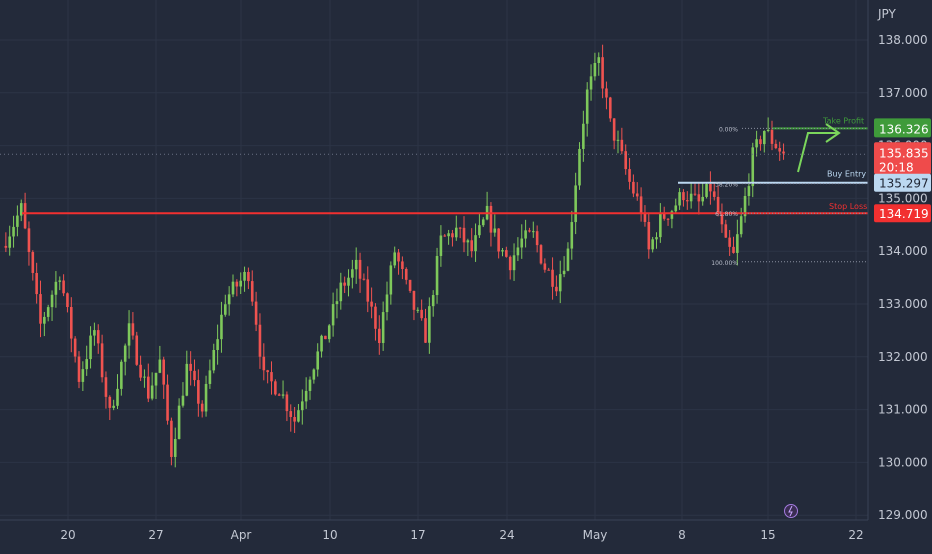 Image resolution: width=932 pixels, height=554 pixels. What do you see at coordinates (595, 535) in the screenshot?
I see `x-tick-label: May` at bounding box center [595, 535].